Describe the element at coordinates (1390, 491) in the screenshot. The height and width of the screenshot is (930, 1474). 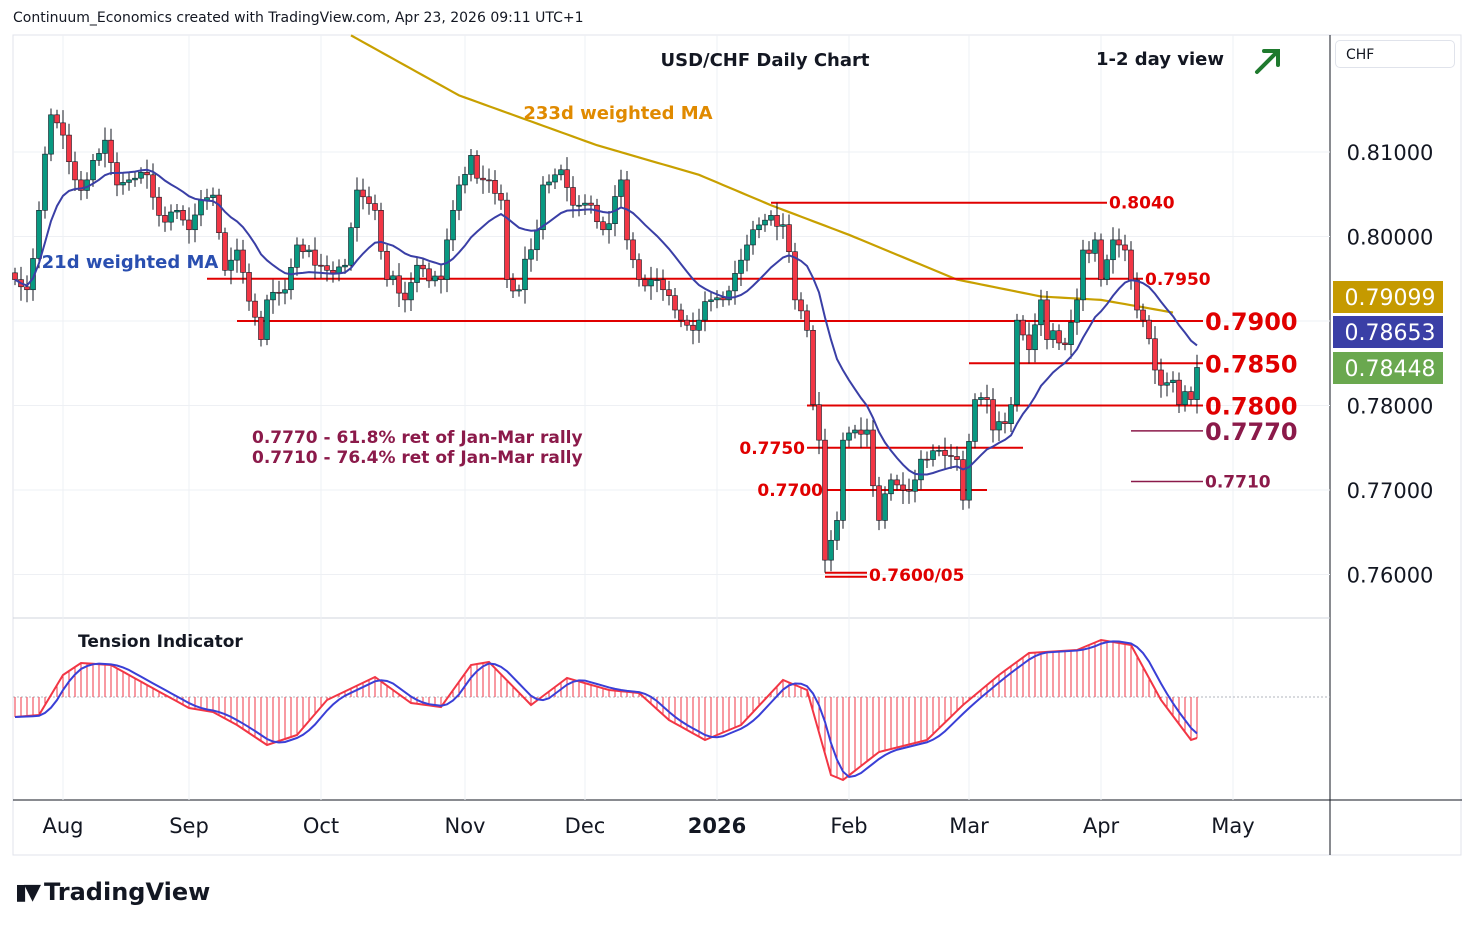
I see `y-tick-label: 0.77000` at that location.